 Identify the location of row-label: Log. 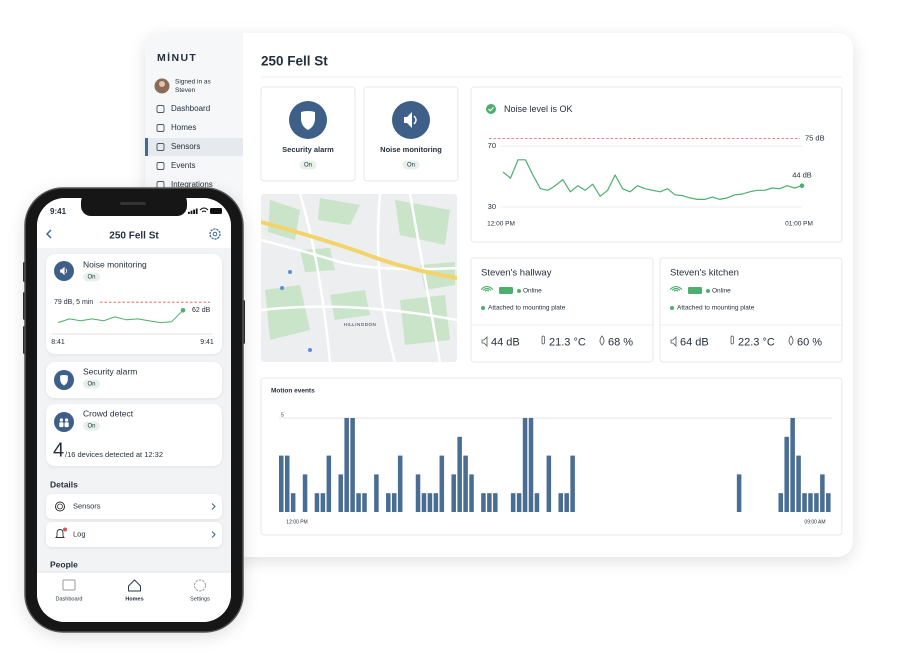
(79, 533).